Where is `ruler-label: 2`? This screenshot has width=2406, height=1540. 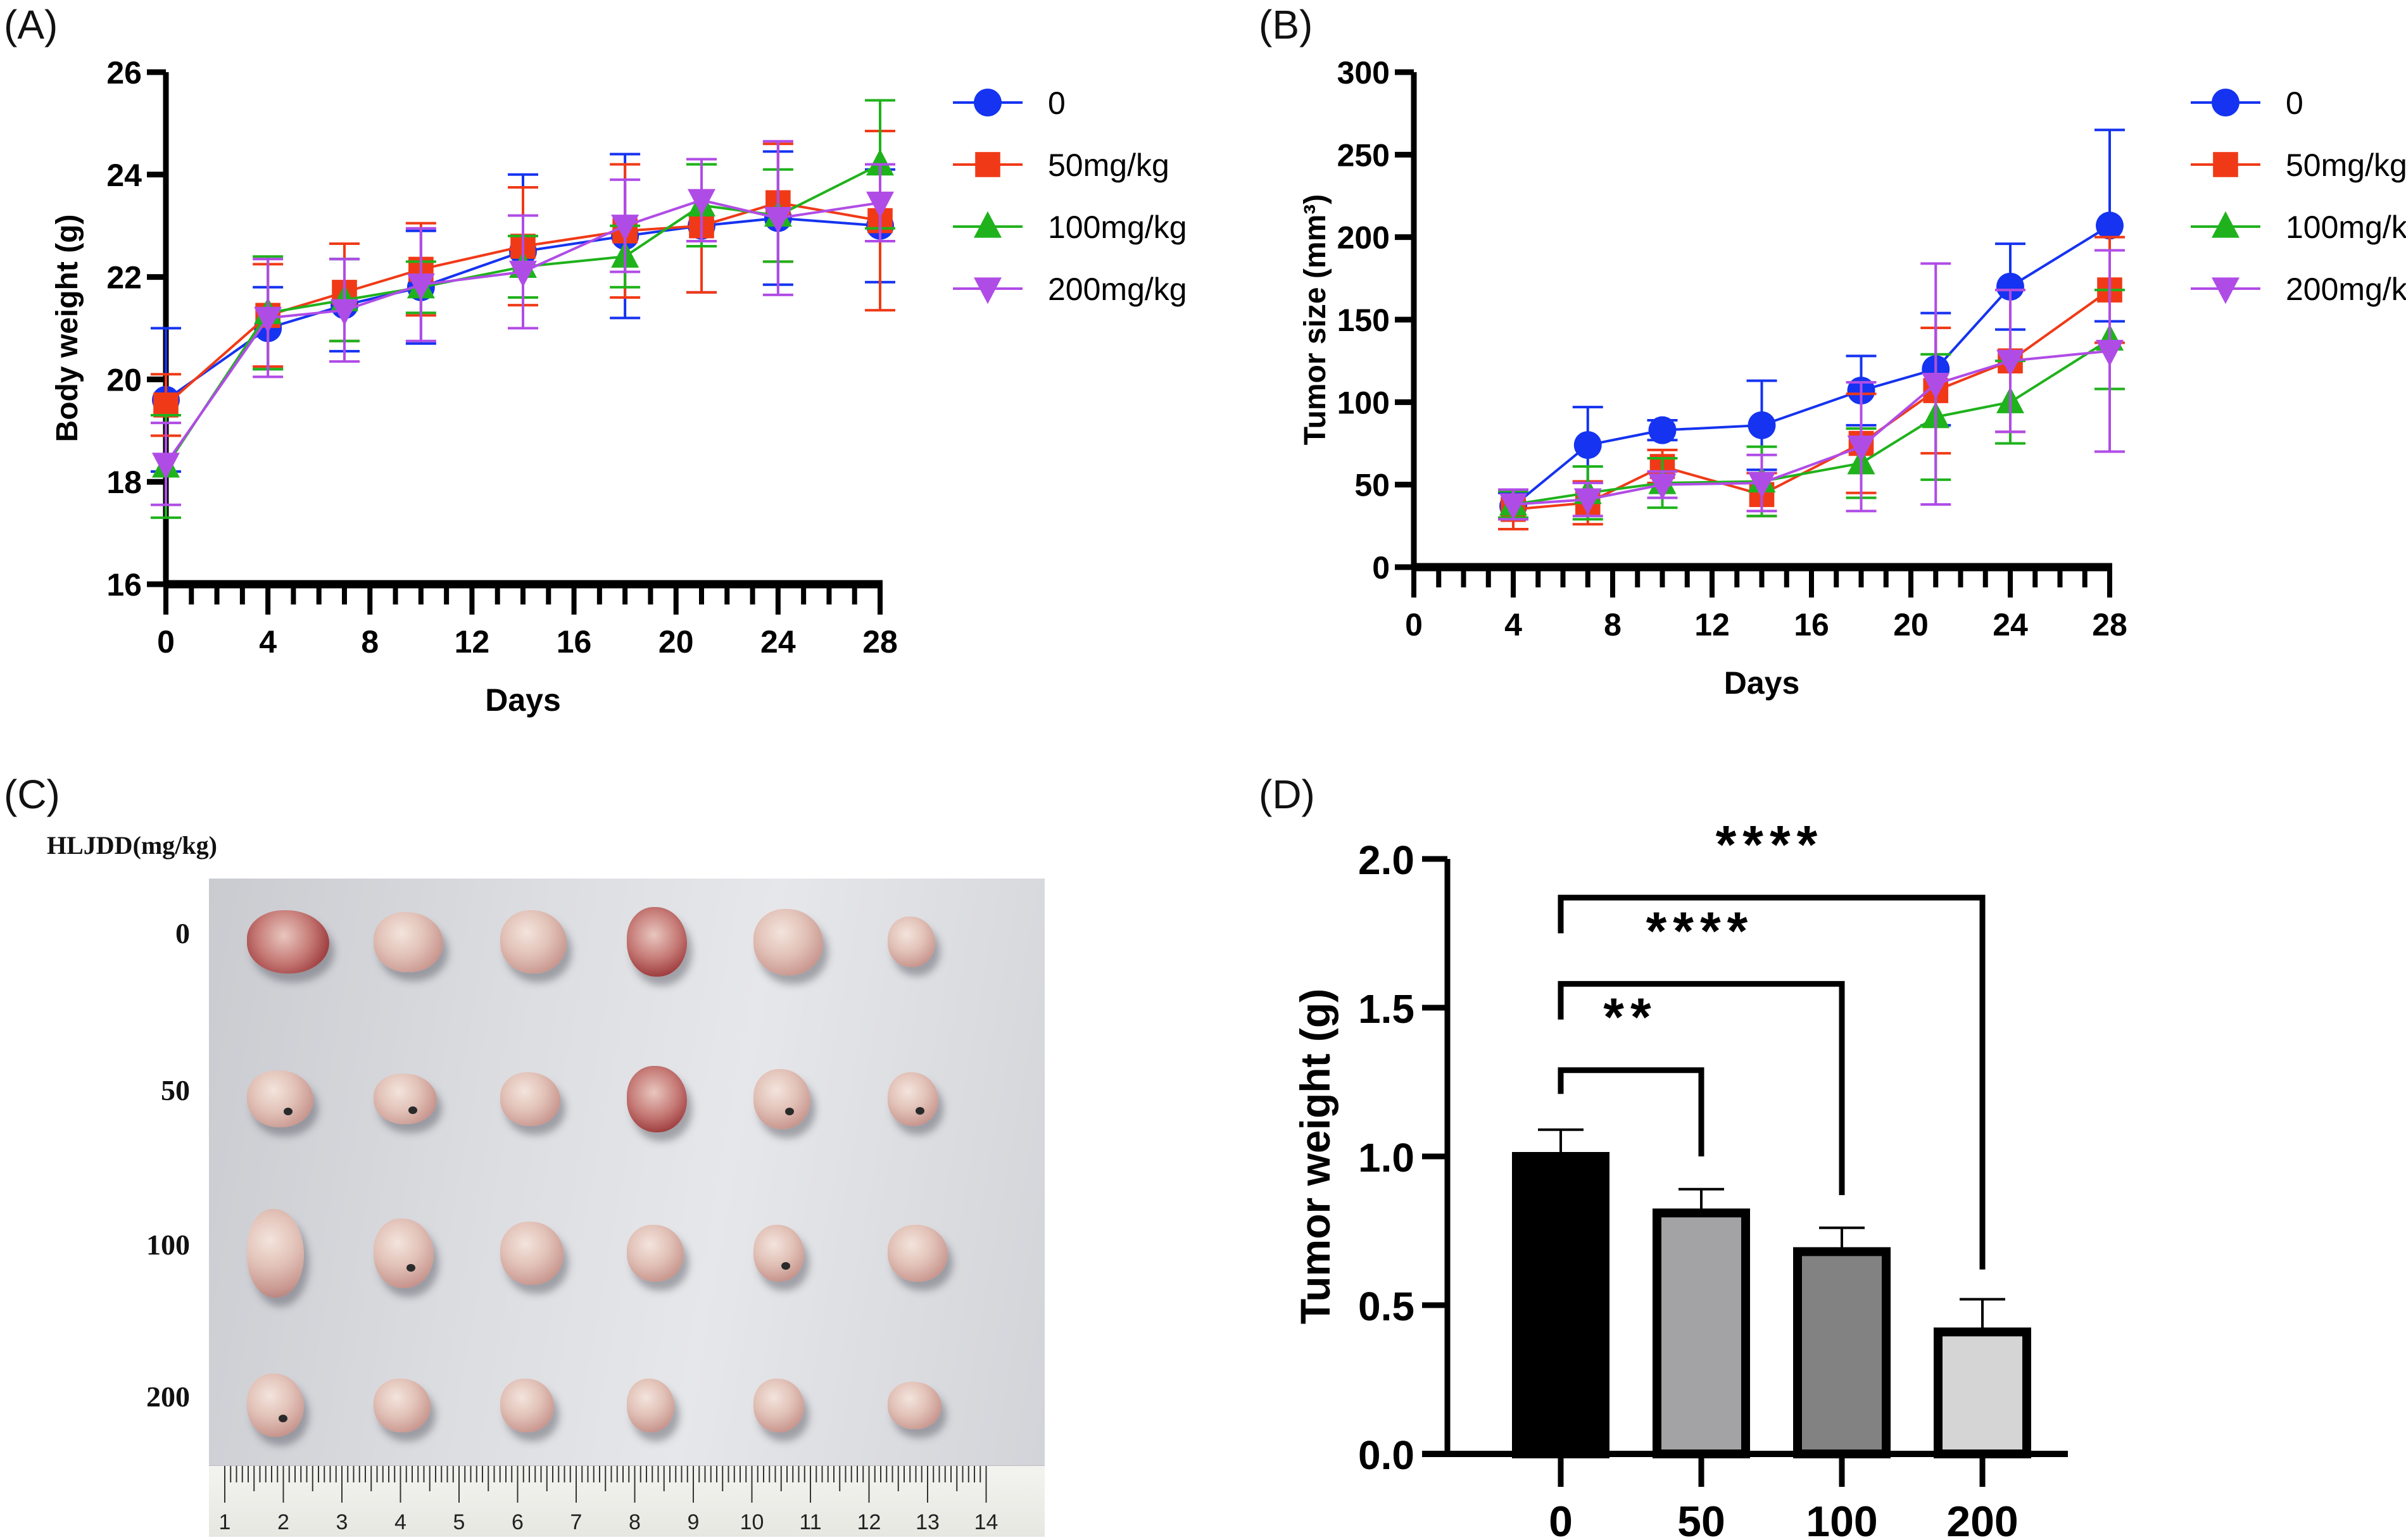
ruler-label: 2 is located at coordinates (283, 1522).